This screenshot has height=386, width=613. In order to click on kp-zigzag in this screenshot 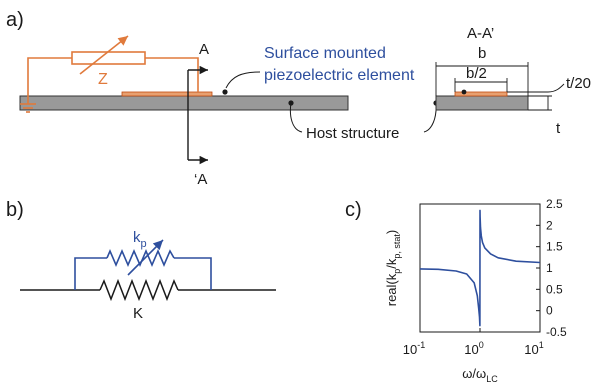, I will do `click(140, 258)`.